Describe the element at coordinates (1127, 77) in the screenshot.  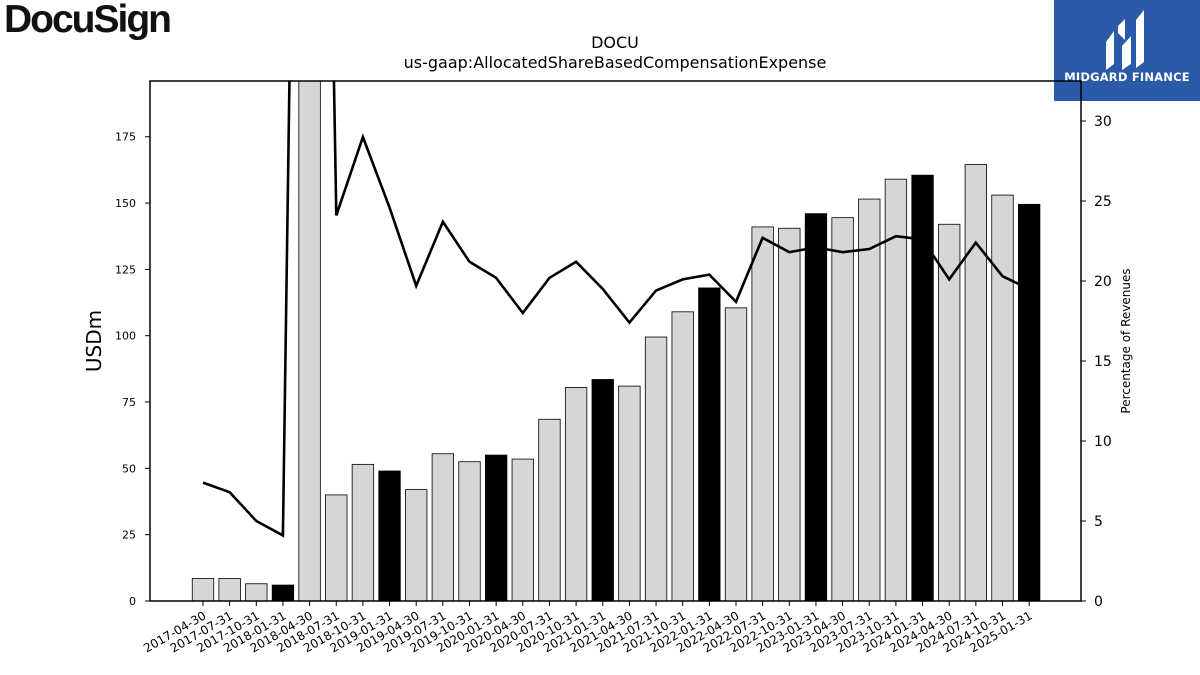
I see `badge-label: MIDGARD FINANCE` at that location.